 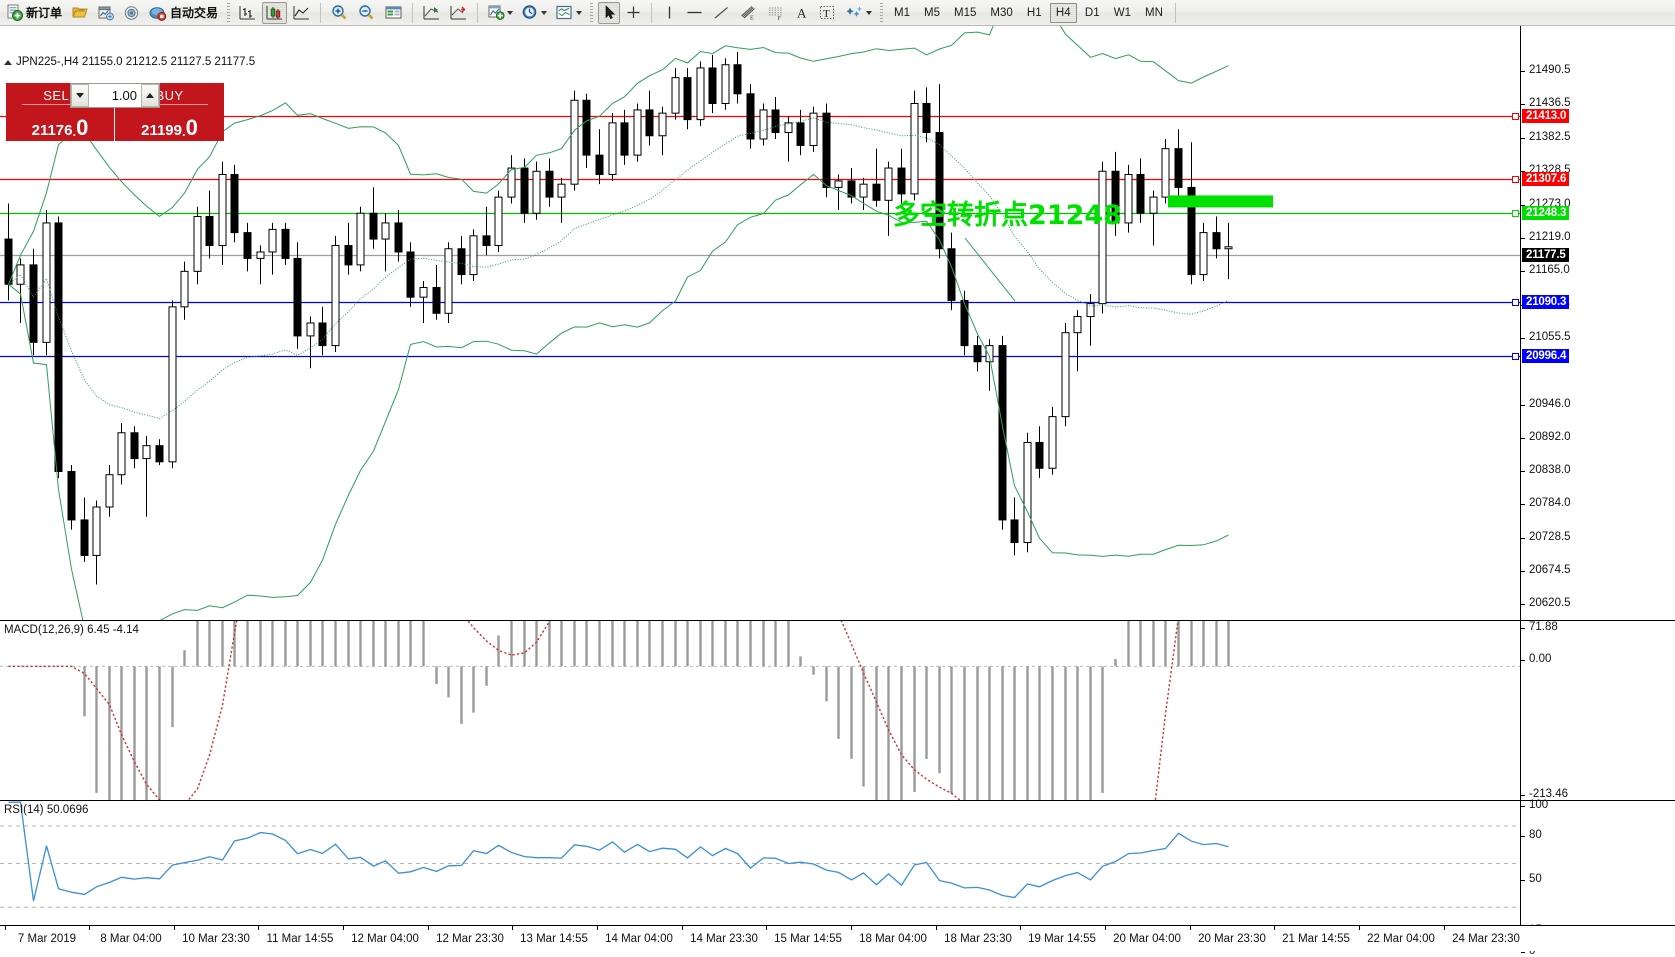 I want to click on last-price-tag: 21177.5, so click(x=1545, y=255).